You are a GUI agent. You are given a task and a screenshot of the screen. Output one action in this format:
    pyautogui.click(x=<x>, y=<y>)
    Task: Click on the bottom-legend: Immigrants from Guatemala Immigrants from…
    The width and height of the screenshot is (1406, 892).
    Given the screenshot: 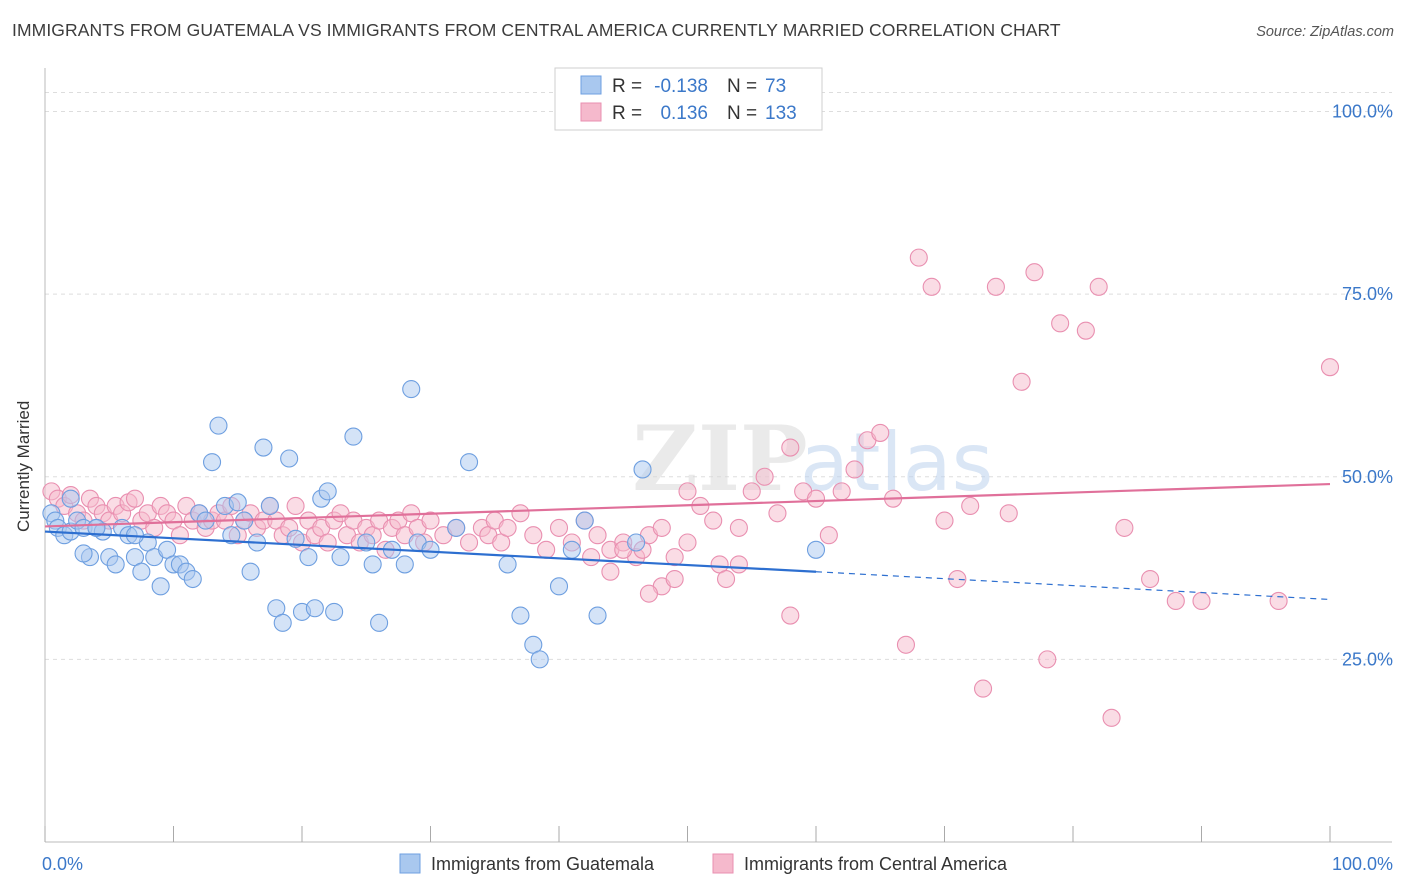 What is the action you would take?
    pyautogui.click(x=703, y=863)
    